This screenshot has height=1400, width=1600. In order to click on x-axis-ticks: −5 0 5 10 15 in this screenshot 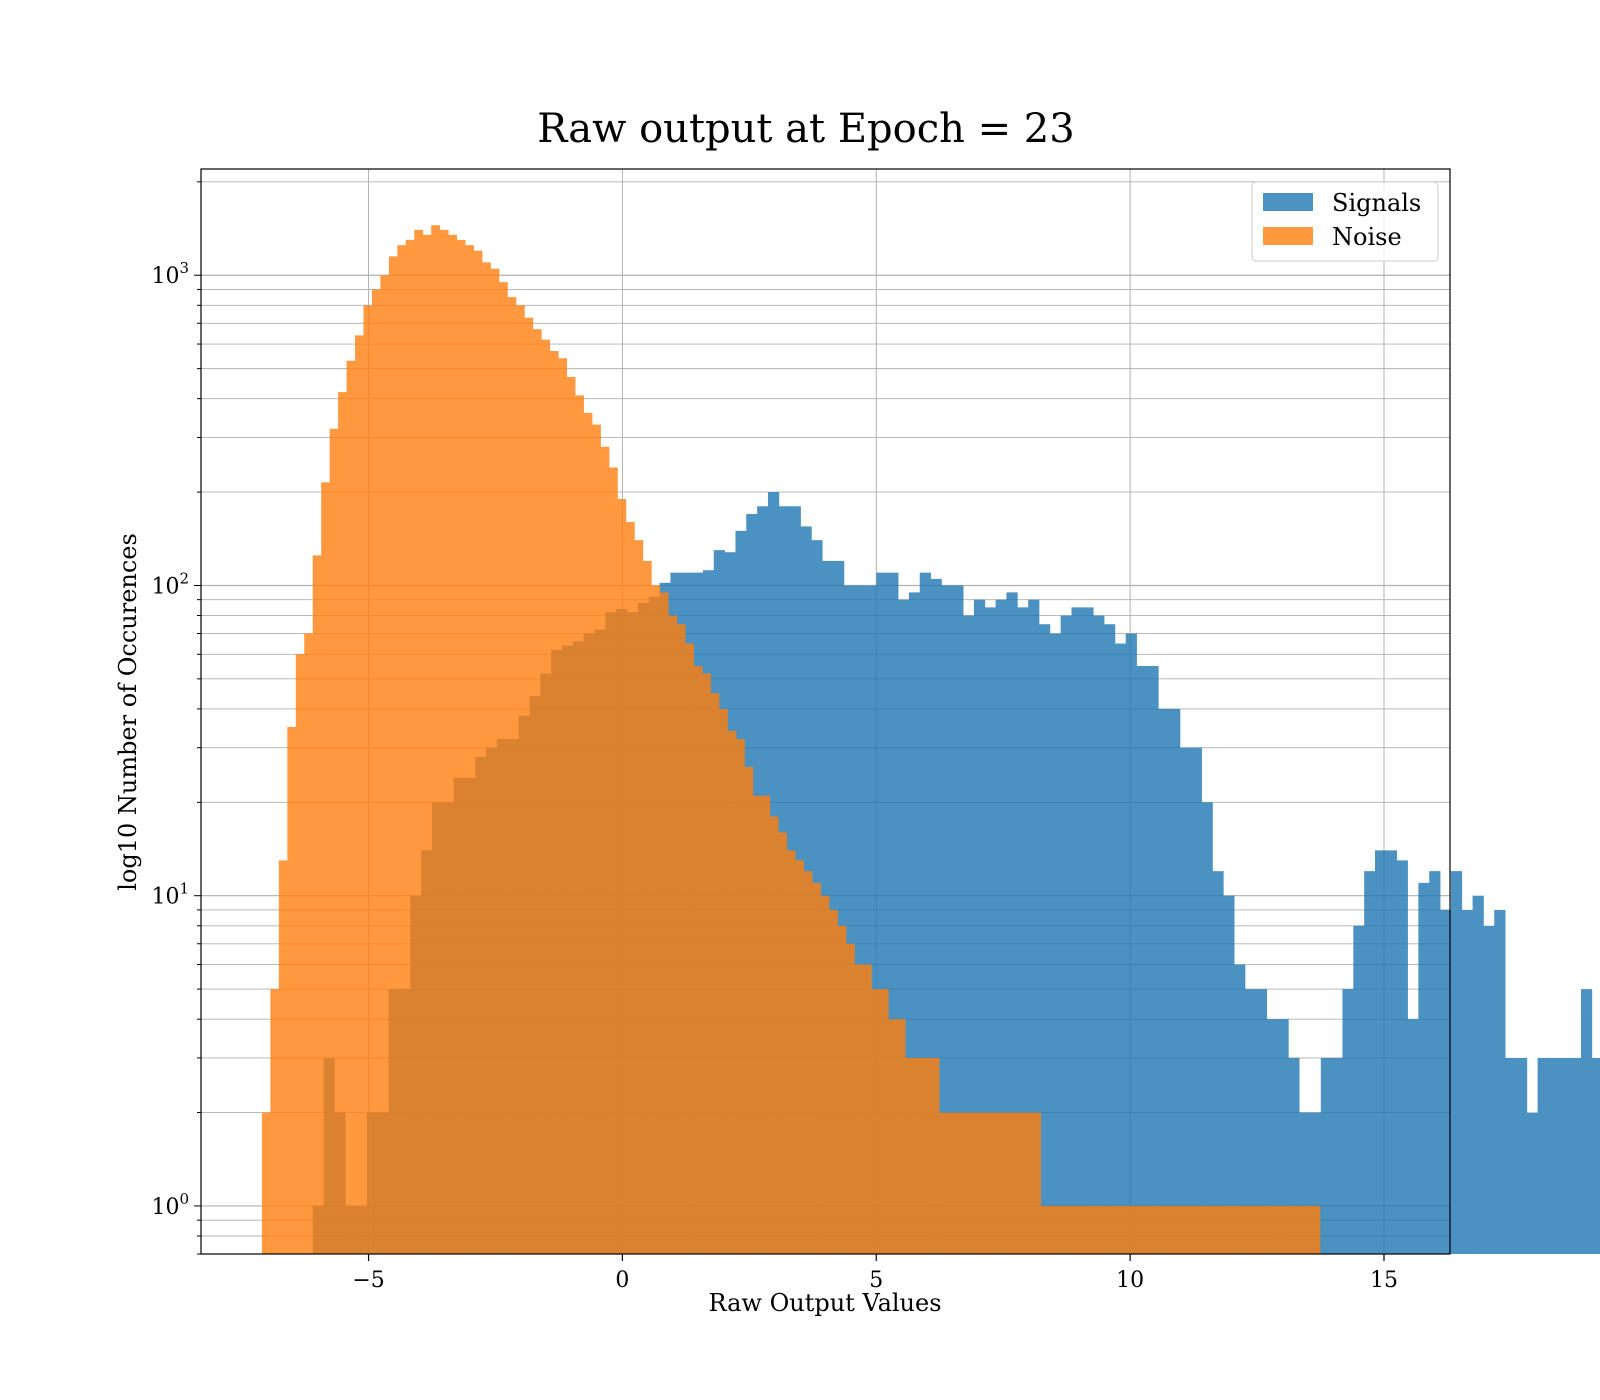, I will do `click(875, 1273)`.